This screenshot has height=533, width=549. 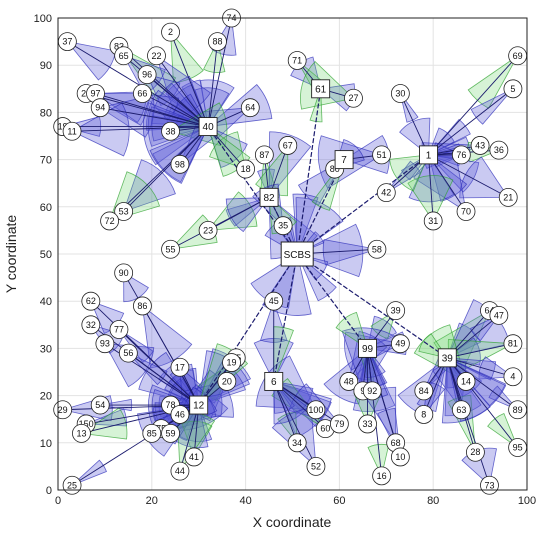 What do you see at coordinates (43, 19) in the screenshot?
I see `y-tick-label: 100` at bounding box center [43, 19].